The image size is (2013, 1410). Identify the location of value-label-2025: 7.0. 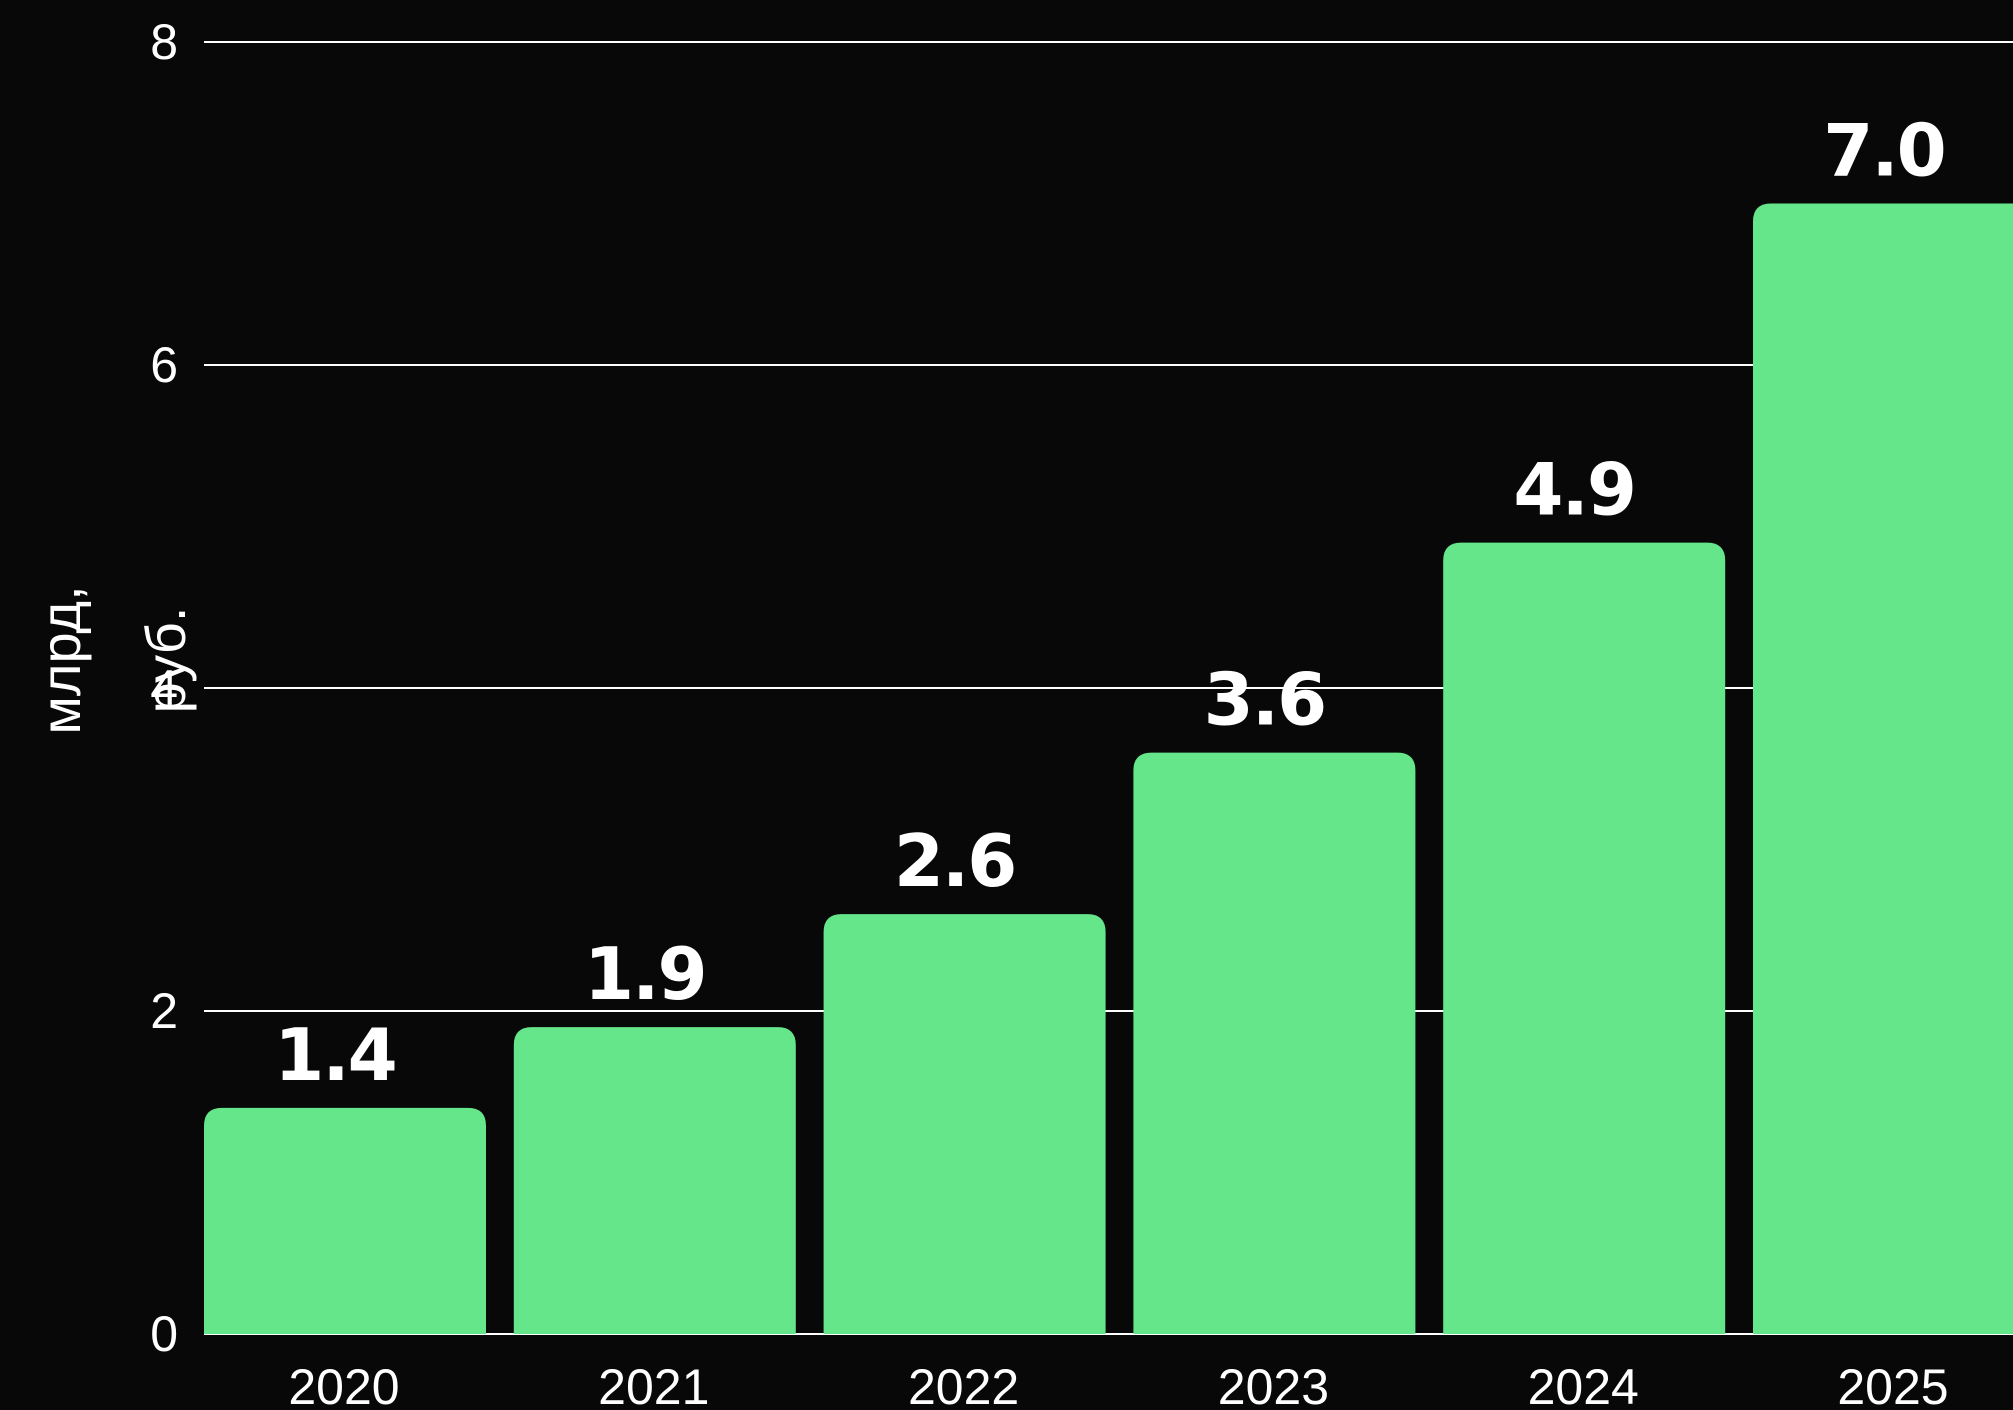
(1884, 151).